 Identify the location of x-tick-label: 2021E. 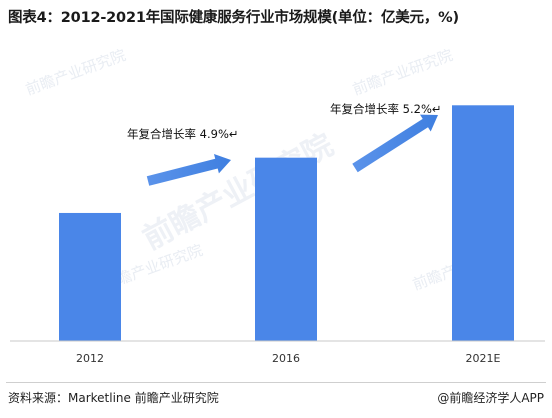
(483, 358).